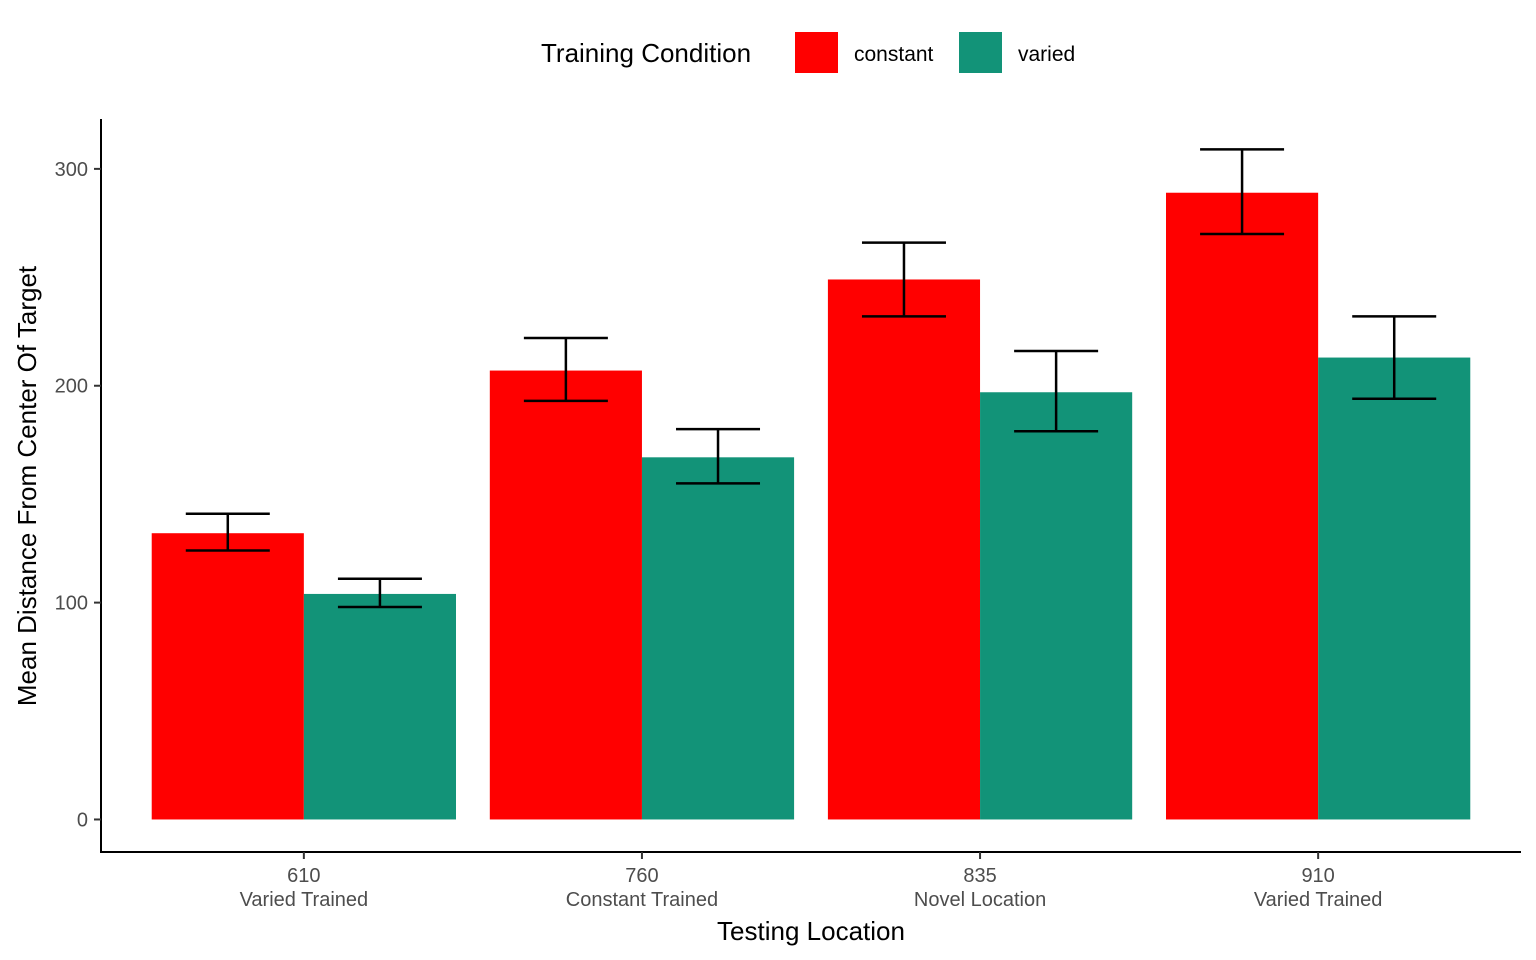  What do you see at coordinates (1317, 876) in the screenshot?
I see `x-tick-label-910: 910` at bounding box center [1317, 876].